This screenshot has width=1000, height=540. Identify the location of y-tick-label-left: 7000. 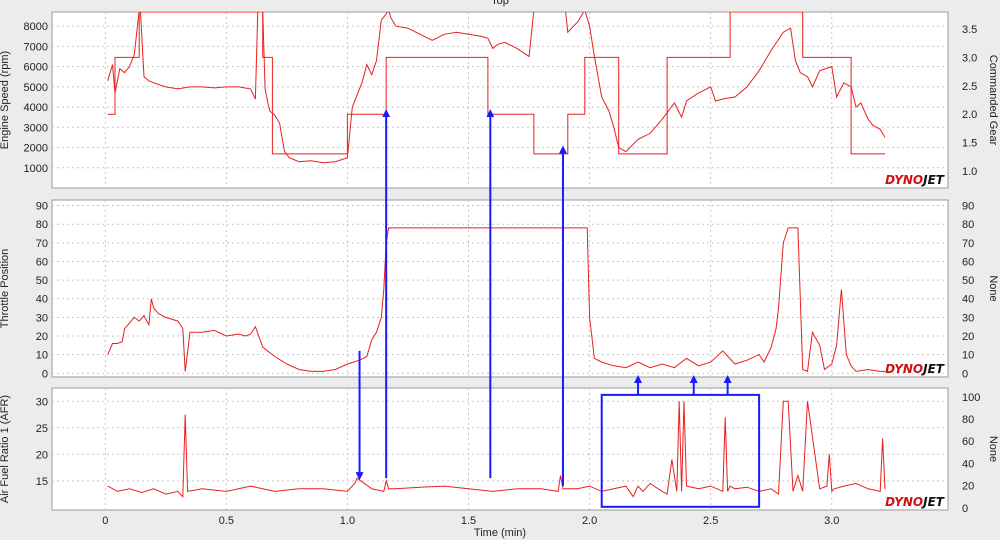
(36, 47).